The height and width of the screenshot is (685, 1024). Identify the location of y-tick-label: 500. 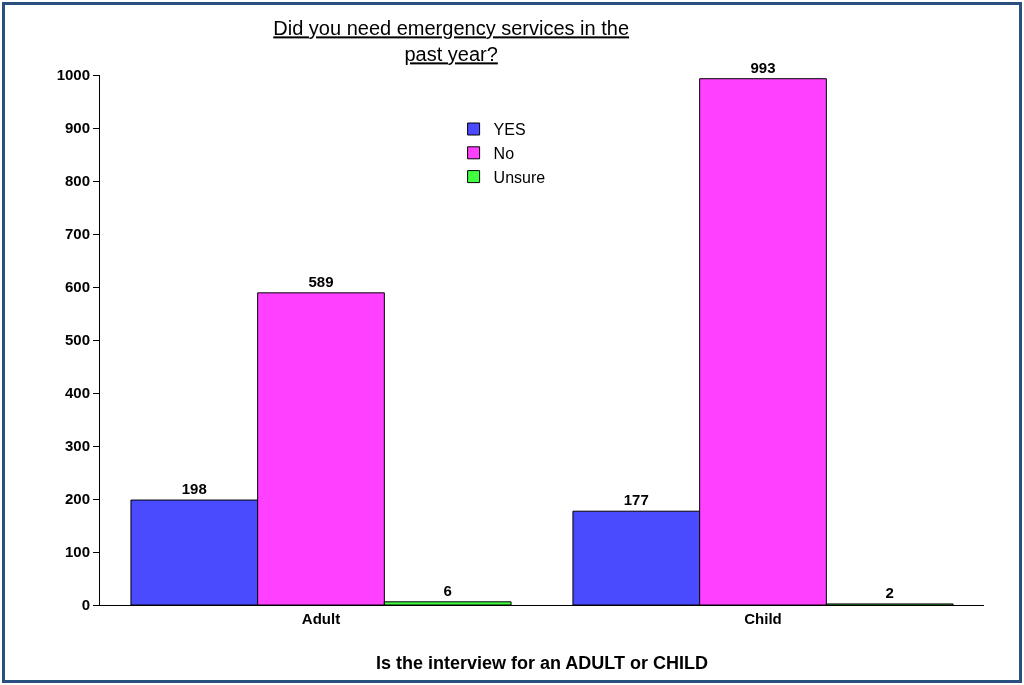
(77, 340).